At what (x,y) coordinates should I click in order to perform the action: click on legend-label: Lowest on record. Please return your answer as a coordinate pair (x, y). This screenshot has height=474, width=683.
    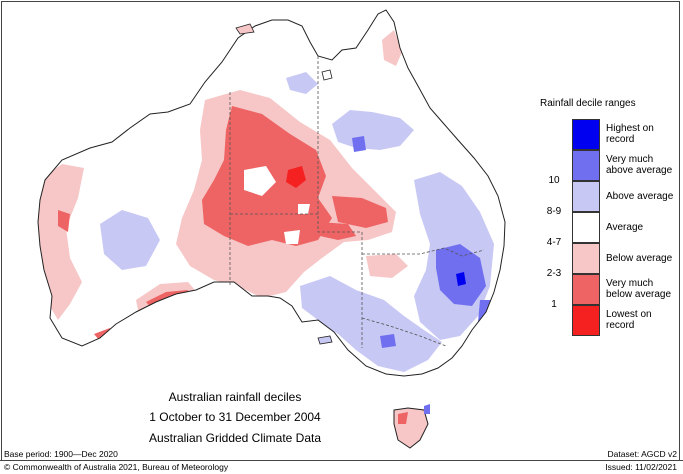
    Looking at the image, I should click on (644, 320).